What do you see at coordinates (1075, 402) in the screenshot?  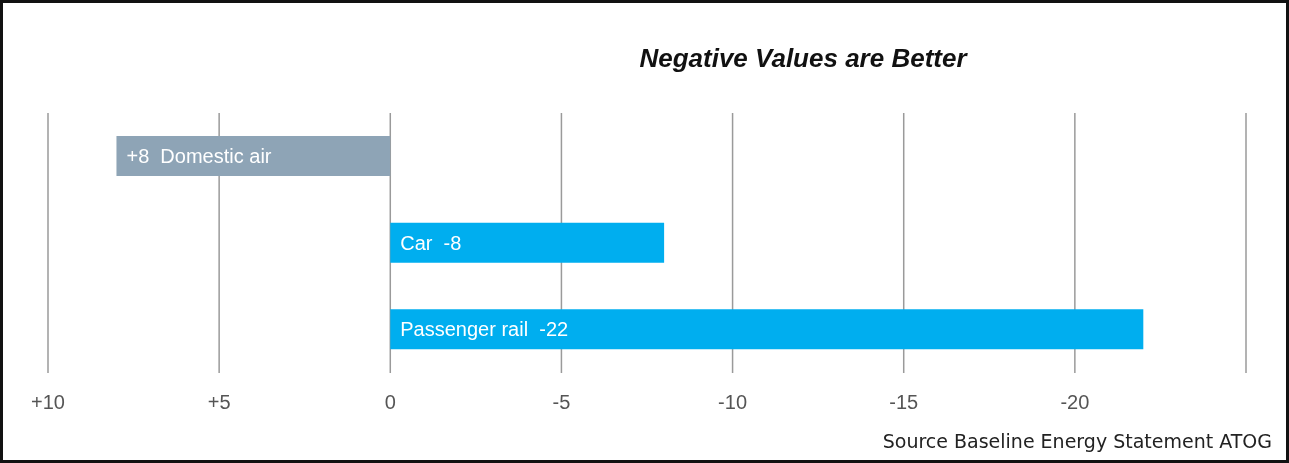 I see `x-tick-label: -20` at bounding box center [1075, 402].